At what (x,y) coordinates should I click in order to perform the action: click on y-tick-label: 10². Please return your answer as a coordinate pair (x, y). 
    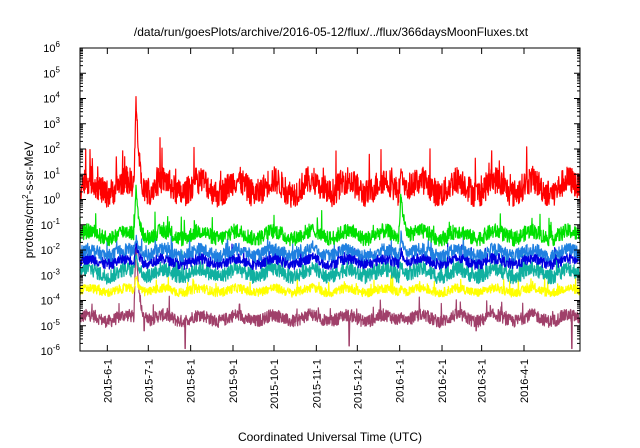
    Looking at the image, I should click on (51, 148).